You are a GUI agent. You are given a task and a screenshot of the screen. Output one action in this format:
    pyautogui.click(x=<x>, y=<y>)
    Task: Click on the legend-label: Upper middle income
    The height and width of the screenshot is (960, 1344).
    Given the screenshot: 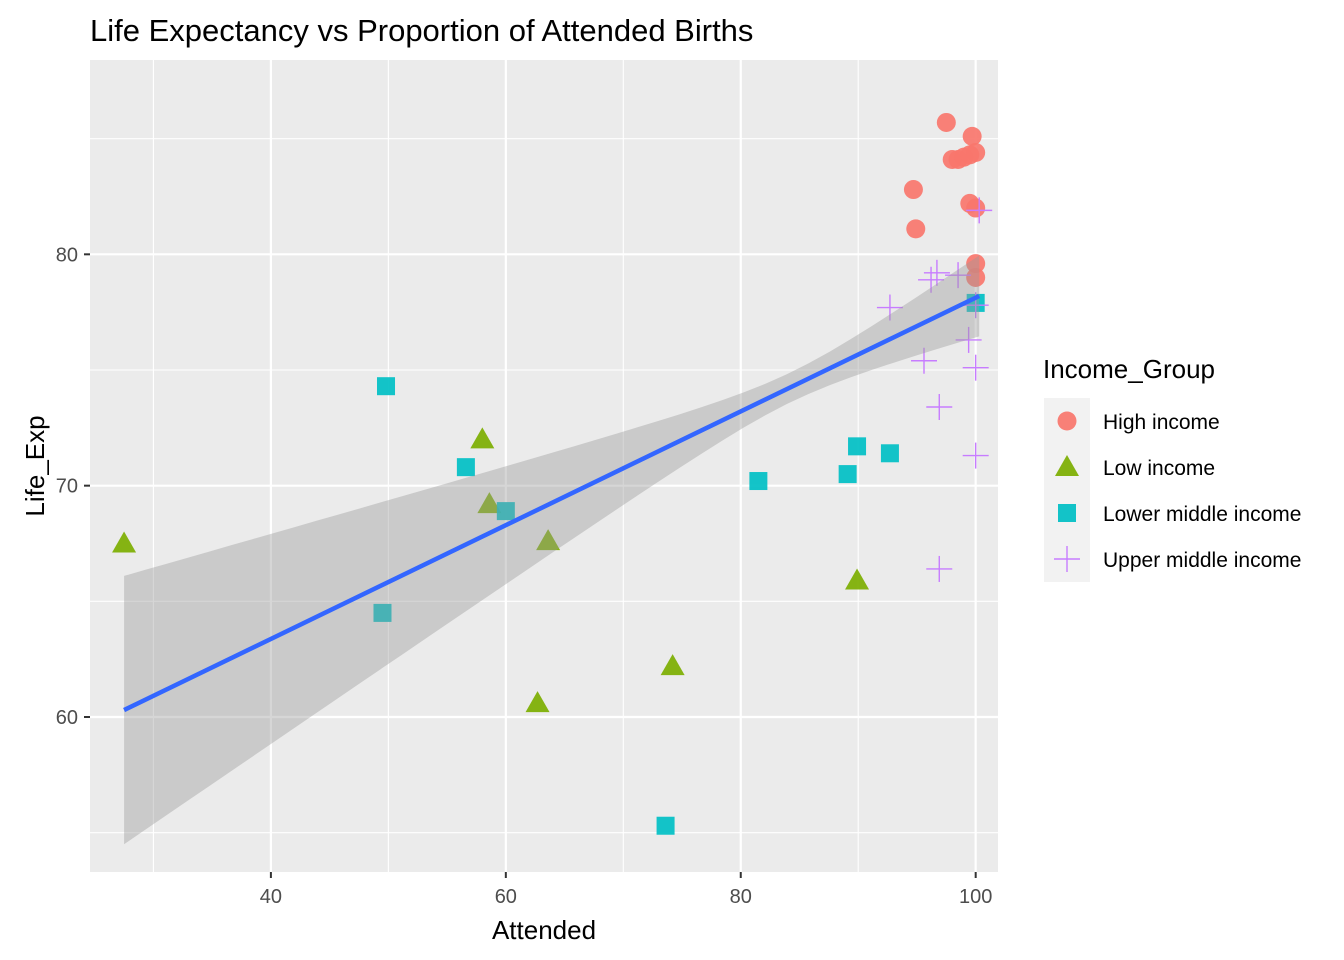 What is the action you would take?
    pyautogui.click(x=1202, y=560)
    